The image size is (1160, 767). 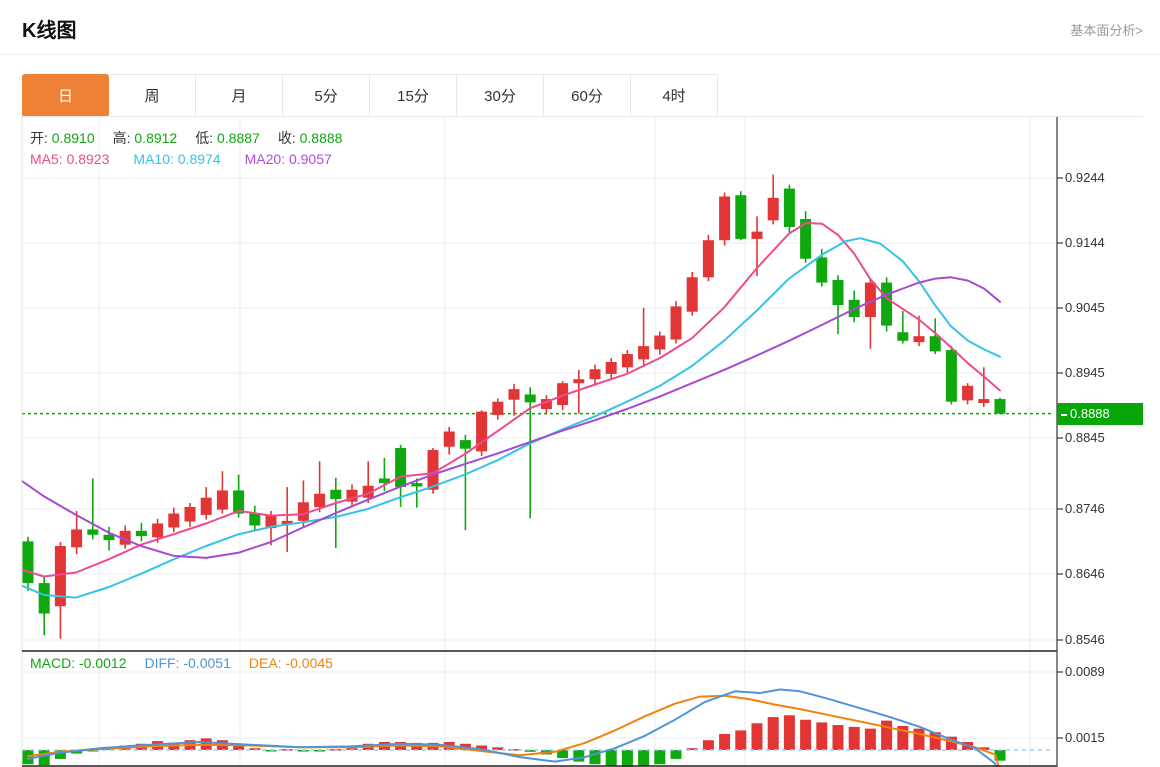 What do you see at coordinates (1085, 437) in the screenshot?
I see `axis-label: 0.8845` at bounding box center [1085, 437].